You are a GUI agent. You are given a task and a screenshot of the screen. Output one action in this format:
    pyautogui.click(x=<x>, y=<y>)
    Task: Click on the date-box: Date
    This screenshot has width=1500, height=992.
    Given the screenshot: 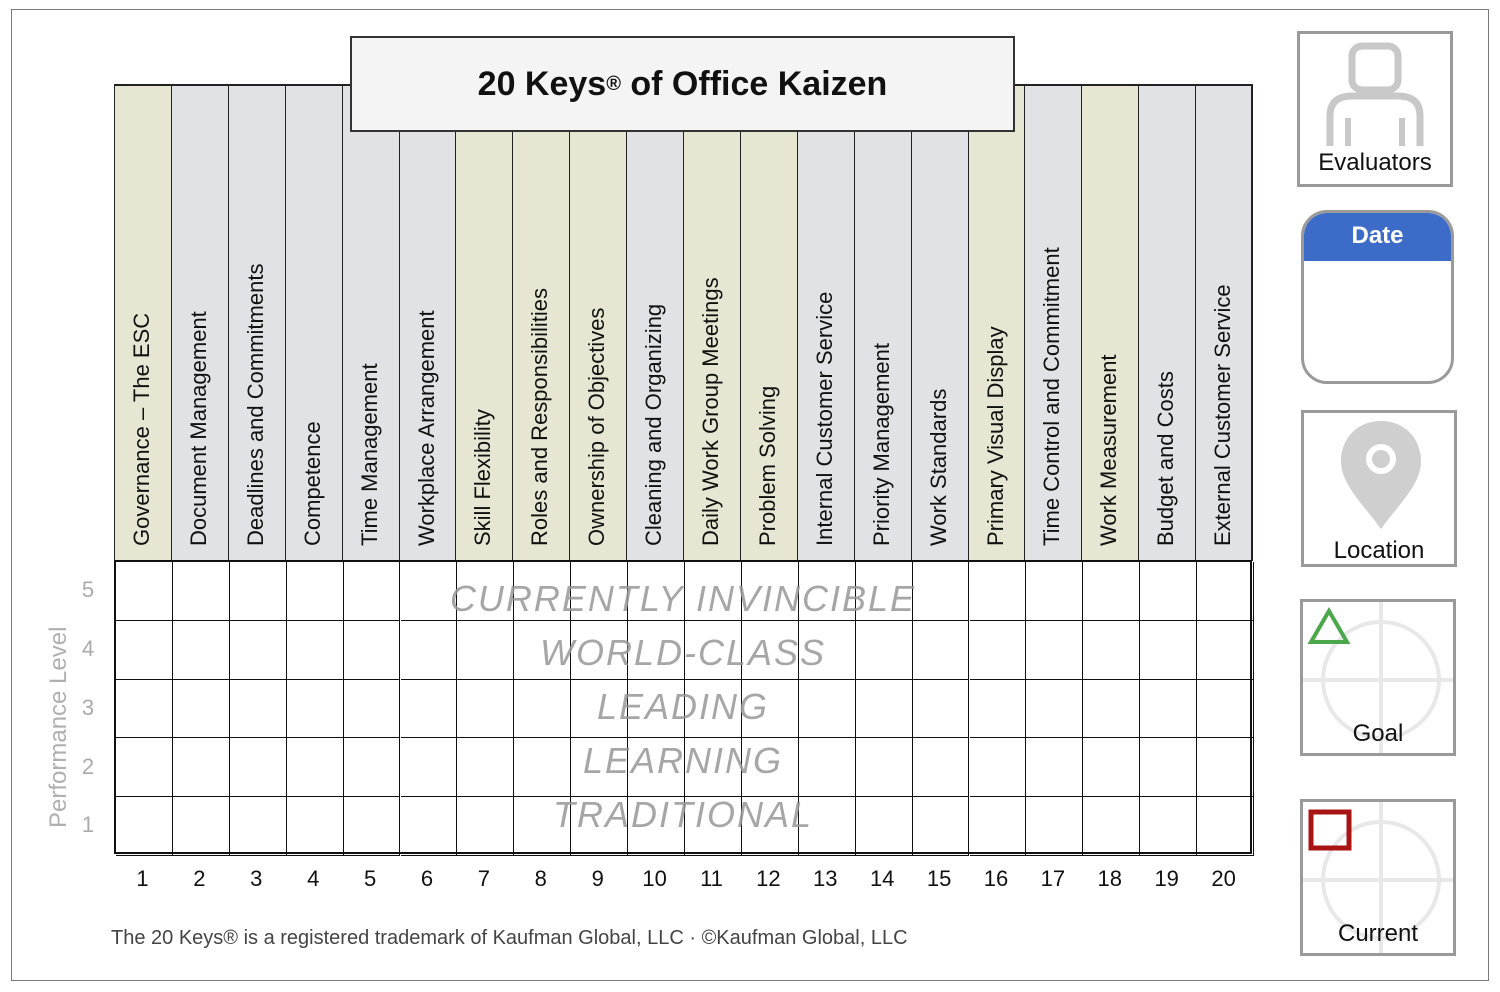 What is the action you would take?
    pyautogui.click(x=1377, y=297)
    